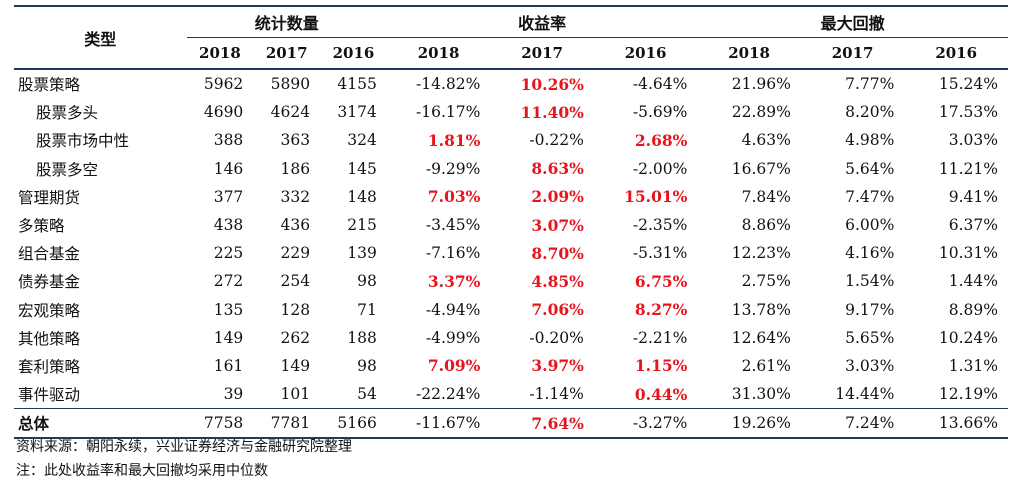 This screenshot has width=1016, height=485. I want to click on count-cell: 161, so click(228, 365).